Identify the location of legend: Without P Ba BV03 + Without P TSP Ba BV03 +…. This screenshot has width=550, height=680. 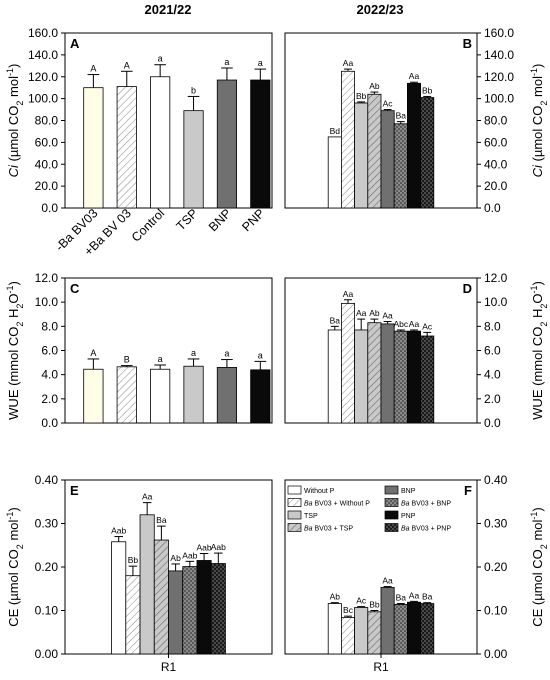
(369, 509).